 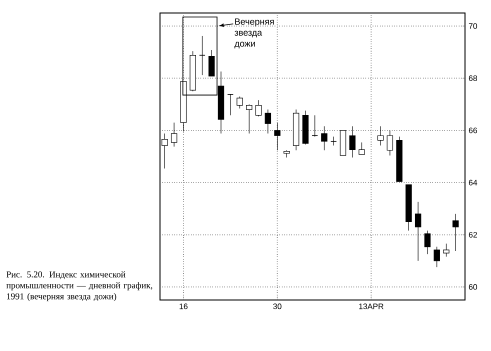 I want to click on annotation: Вечерняя звезда дожи, so click(x=254, y=33).